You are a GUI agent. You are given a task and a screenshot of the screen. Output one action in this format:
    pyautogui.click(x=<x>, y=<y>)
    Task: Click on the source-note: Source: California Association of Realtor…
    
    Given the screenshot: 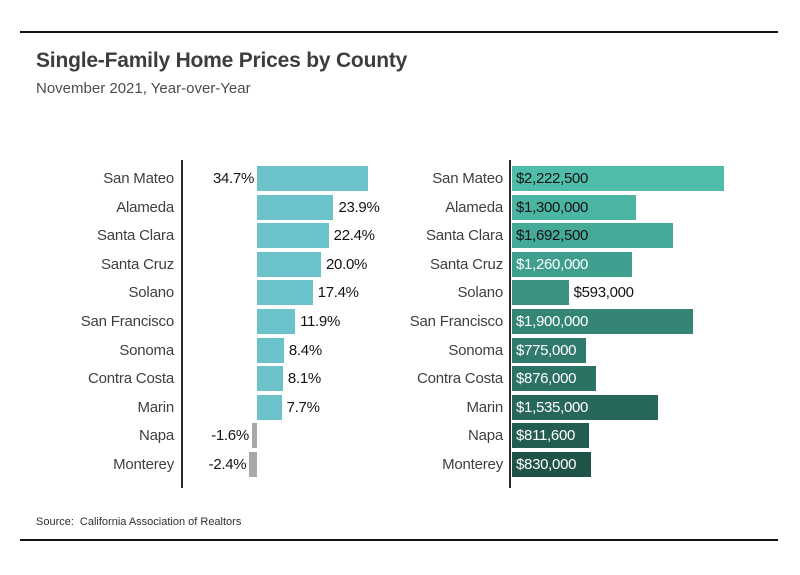 What is the action you would take?
    pyautogui.click(x=138, y=522)
    